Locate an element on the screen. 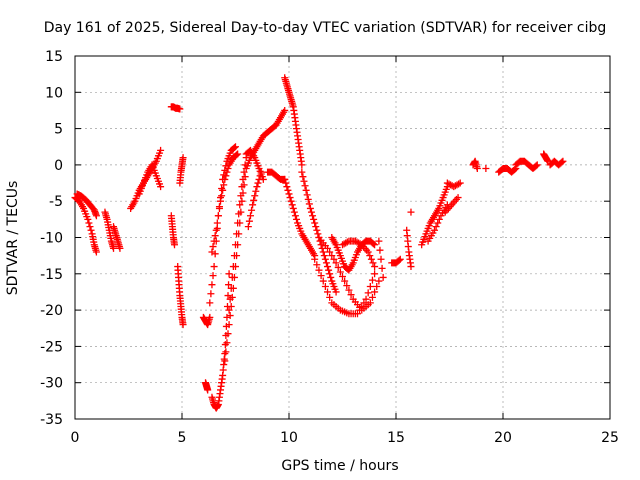 The image size is (640, 480). x-tick-label: 15 is located at coordinates (396, 438).